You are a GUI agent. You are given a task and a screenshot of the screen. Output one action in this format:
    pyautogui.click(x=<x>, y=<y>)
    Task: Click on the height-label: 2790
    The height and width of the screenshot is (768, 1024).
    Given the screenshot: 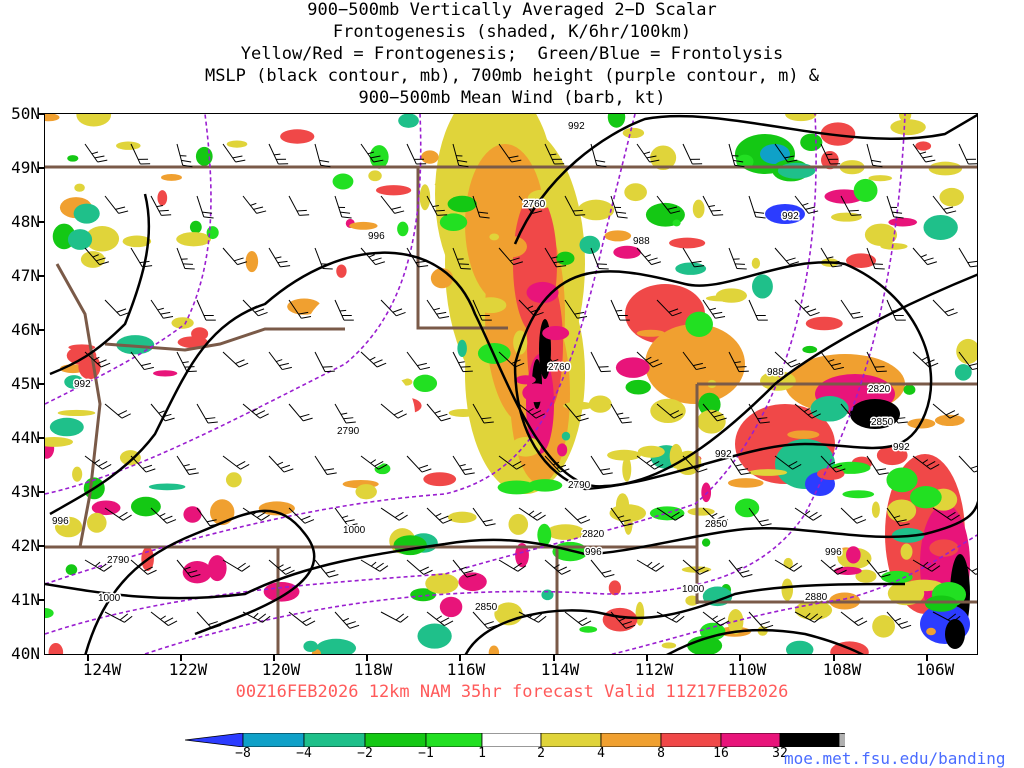 What is the action you would take?
    pyautogui.click(x=118, y=560)
    